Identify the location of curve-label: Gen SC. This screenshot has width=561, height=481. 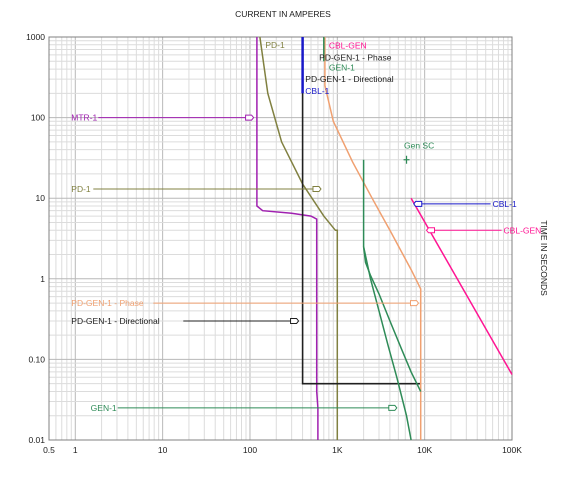
(419, 146).